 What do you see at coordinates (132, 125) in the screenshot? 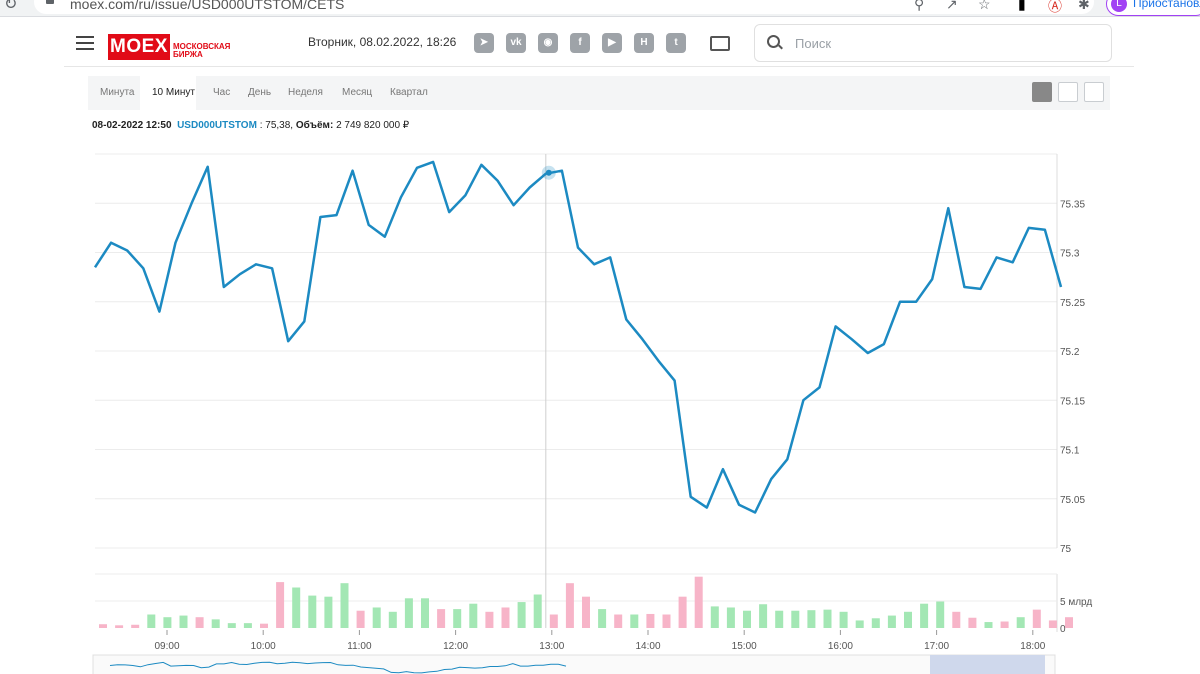
I see `info-datetime: 08-02-2022 12:50` at bounding box center [132, 125].